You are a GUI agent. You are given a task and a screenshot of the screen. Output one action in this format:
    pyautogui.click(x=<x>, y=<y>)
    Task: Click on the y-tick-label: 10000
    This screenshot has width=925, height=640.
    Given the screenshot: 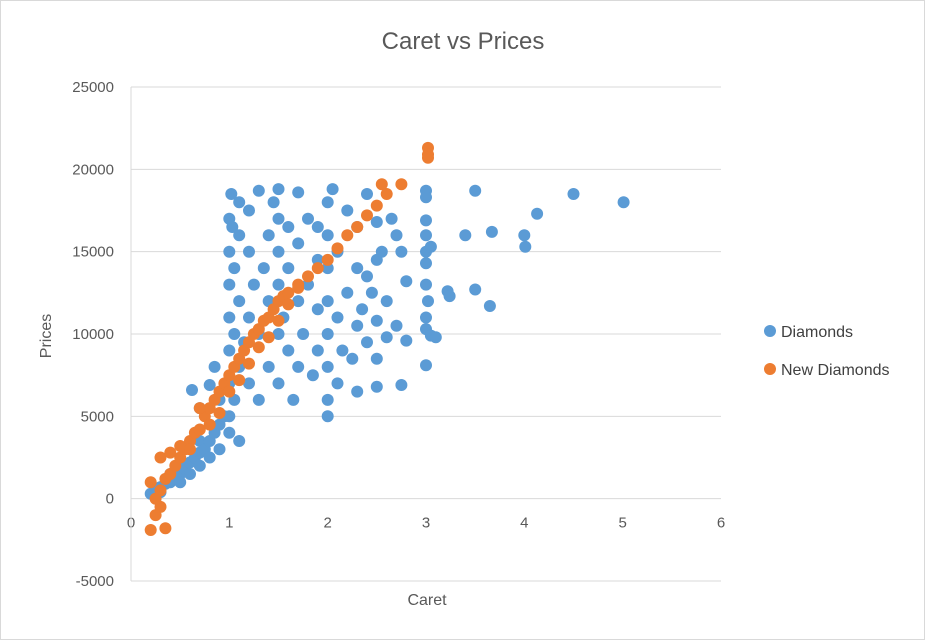 What is the action you would take?
    pyautogui.click(x=93, y=334)
    